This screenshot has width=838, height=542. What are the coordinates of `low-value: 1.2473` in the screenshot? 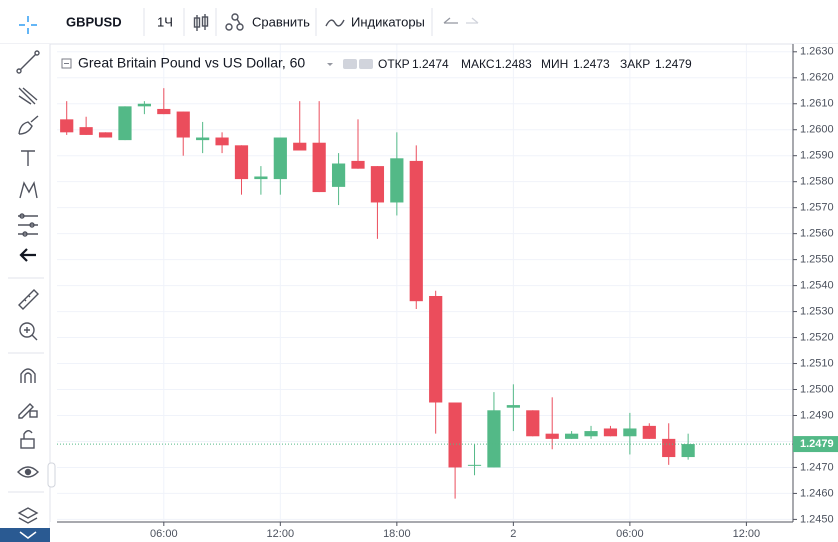 It's located at (591, 64).